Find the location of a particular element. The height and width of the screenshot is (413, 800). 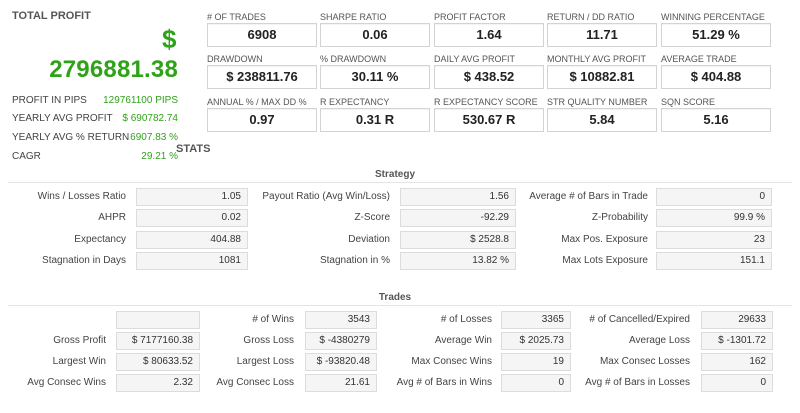

kpi-label: # OF TRADES is located at coordinates (236, 17).